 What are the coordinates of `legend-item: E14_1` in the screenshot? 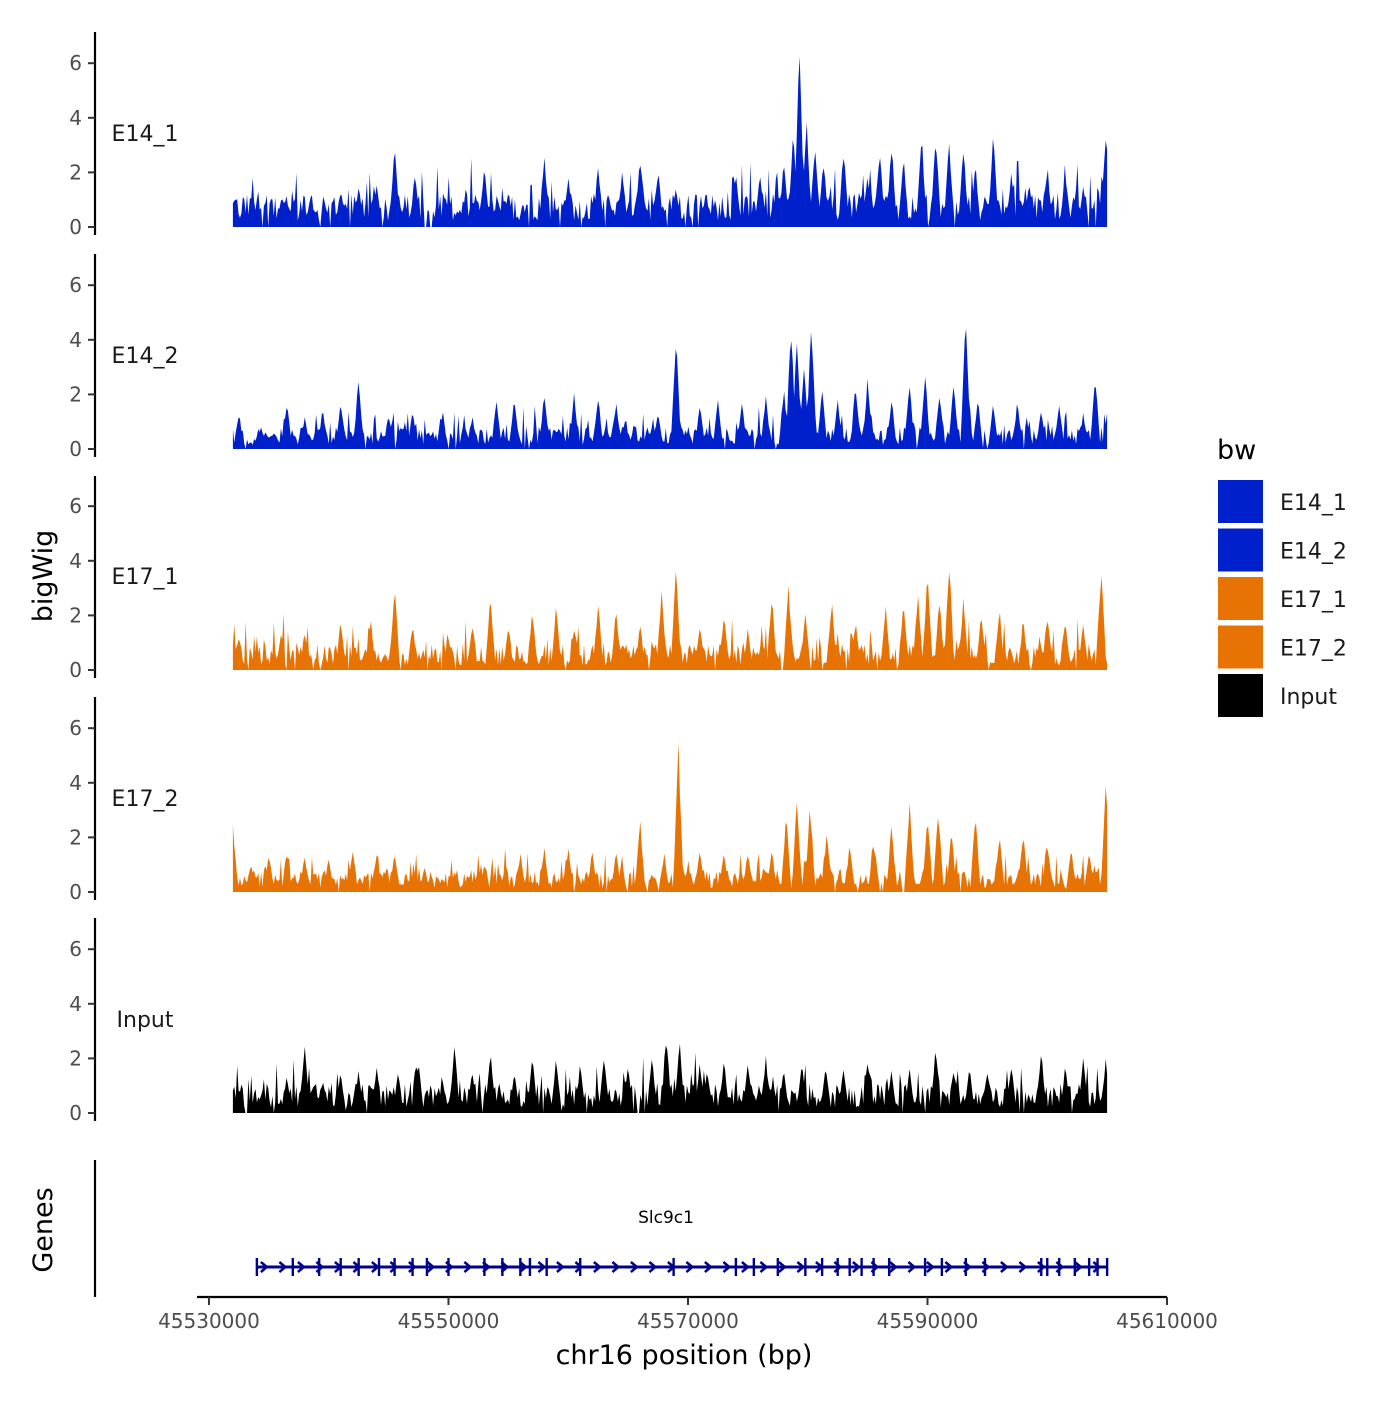 It's located at (1282, 501).